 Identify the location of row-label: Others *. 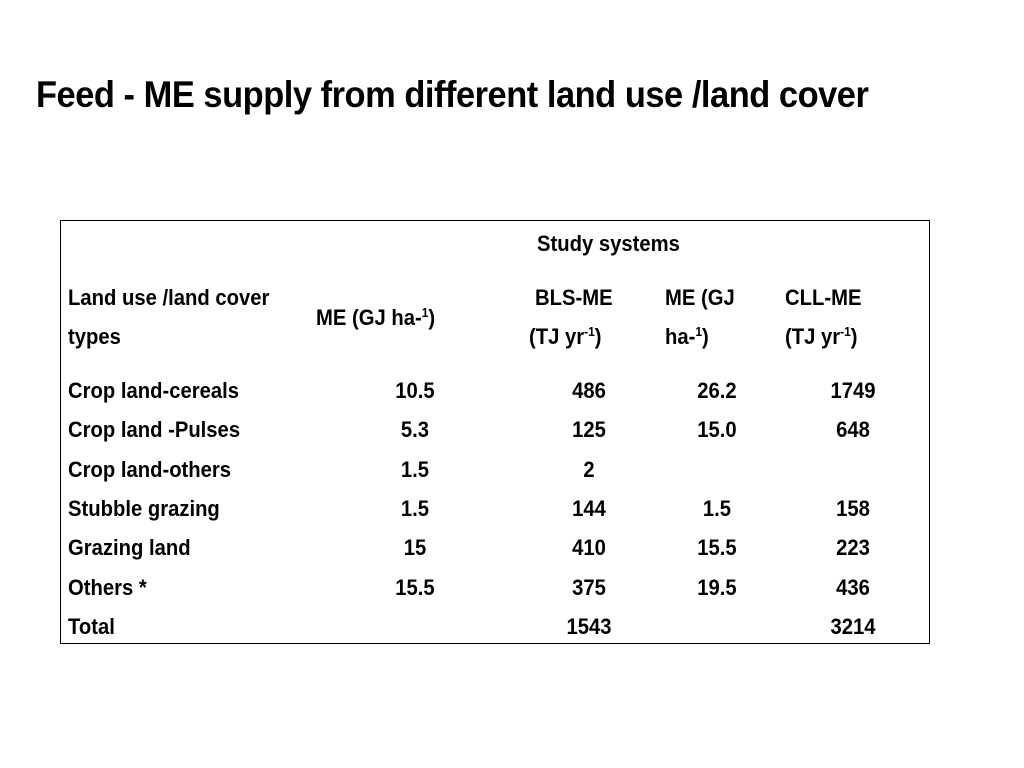
(107, 587).